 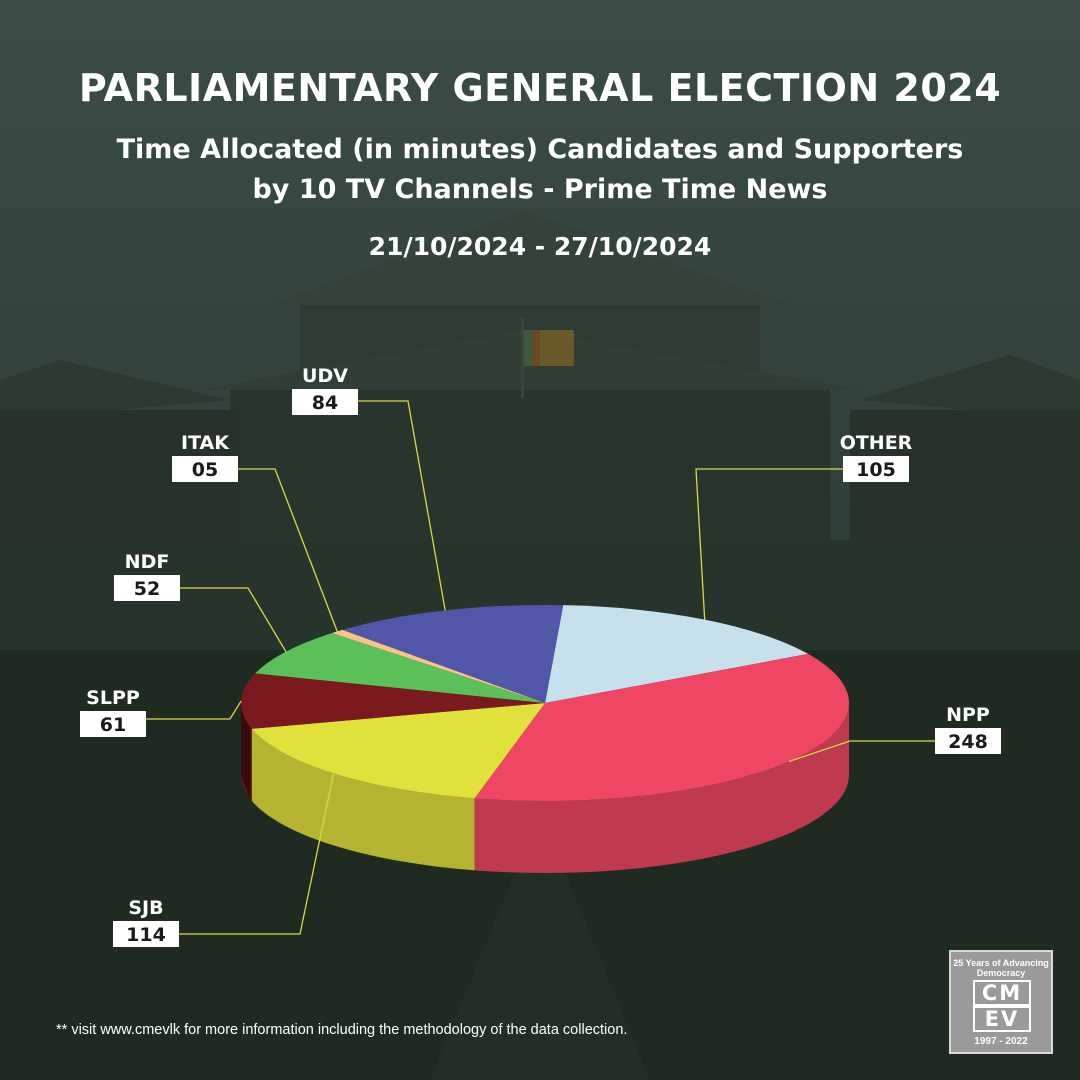 I want to click on pie-edge-shadow, so click(x=246, y=751).